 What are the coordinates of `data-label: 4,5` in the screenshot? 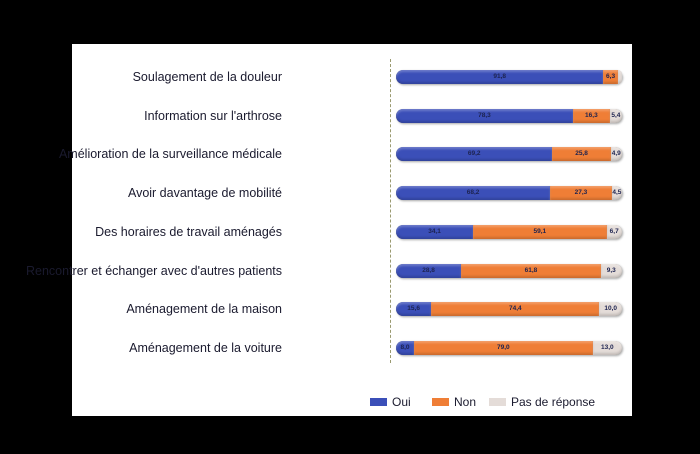 It's located at (617, 192).